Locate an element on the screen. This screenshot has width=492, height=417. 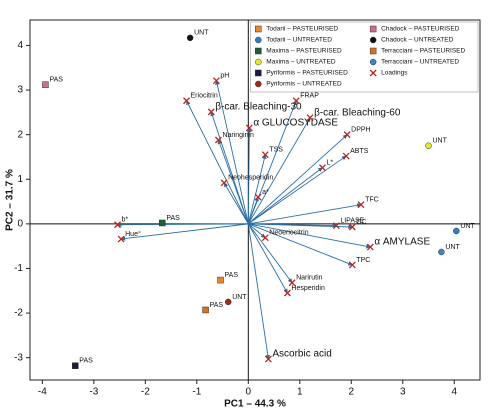
loading-label: LIPASE is located at coordinates (352, 220).